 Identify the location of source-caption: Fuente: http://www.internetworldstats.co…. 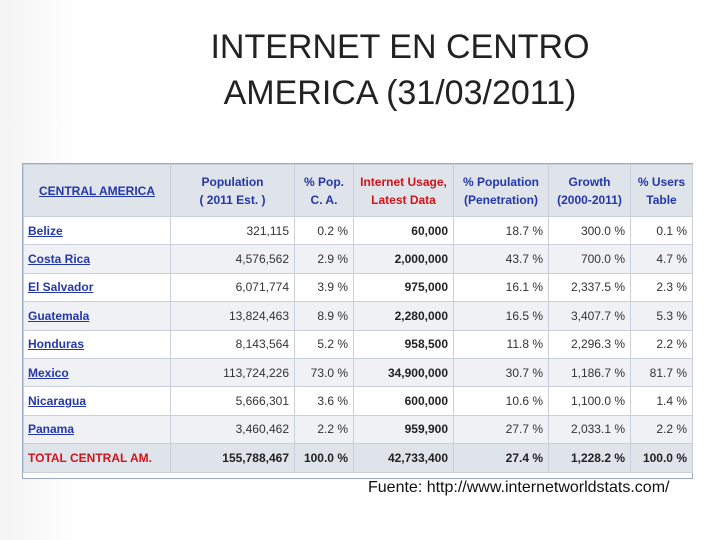
(519, 487).